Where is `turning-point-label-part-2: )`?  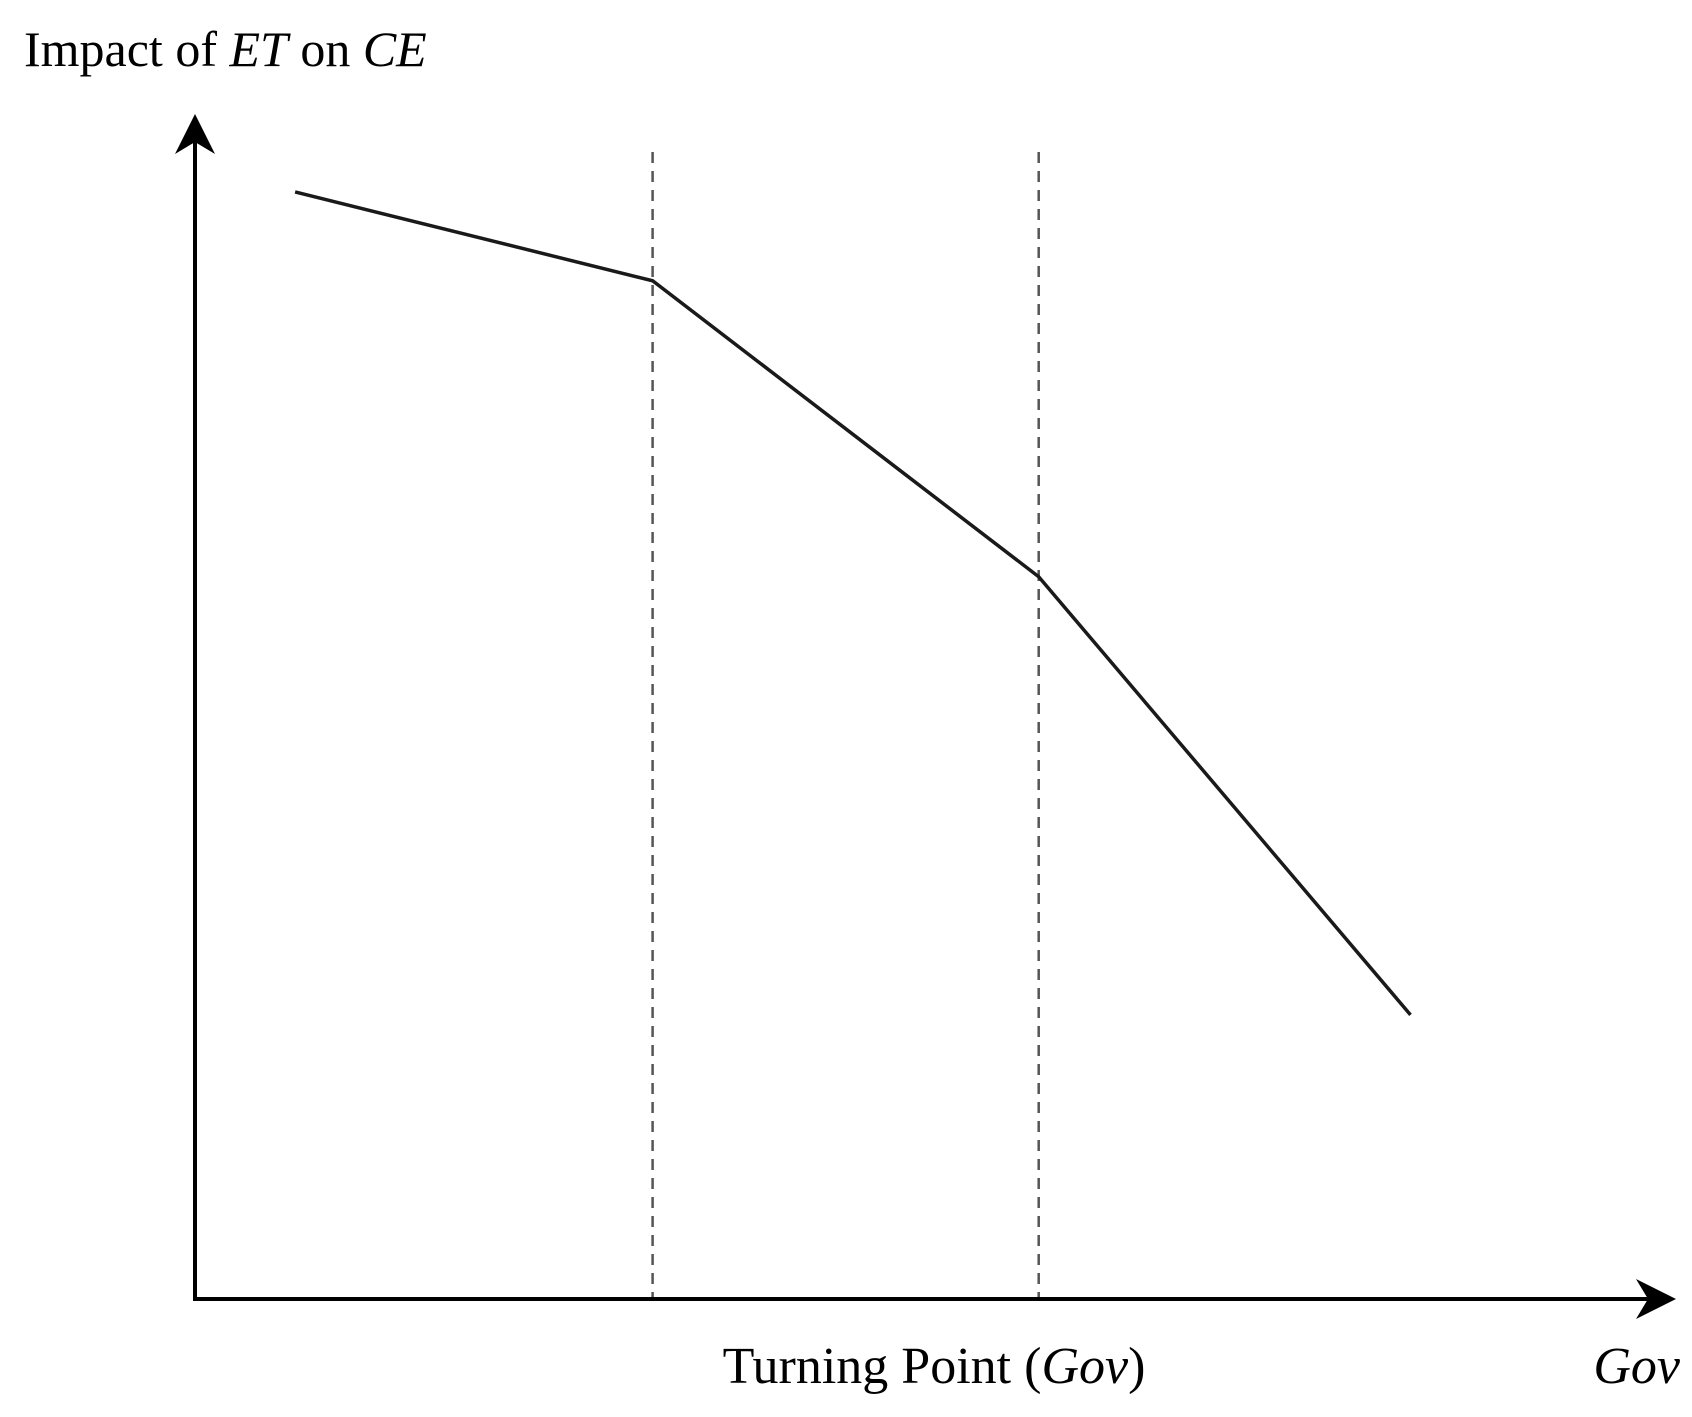
turning-point-label-part-2: ) is located at coordinates (1136, 1366).